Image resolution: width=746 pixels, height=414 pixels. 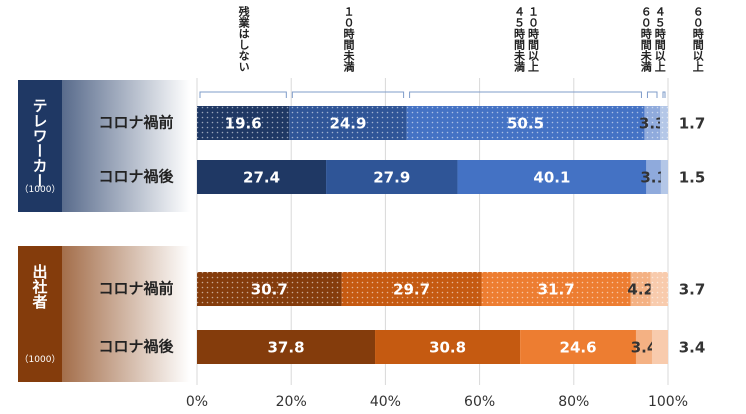 What do you see at coordinates (291, 402) in the screenshot?
I see `x-tick-label: 20%` at bounding box center [291, 402].